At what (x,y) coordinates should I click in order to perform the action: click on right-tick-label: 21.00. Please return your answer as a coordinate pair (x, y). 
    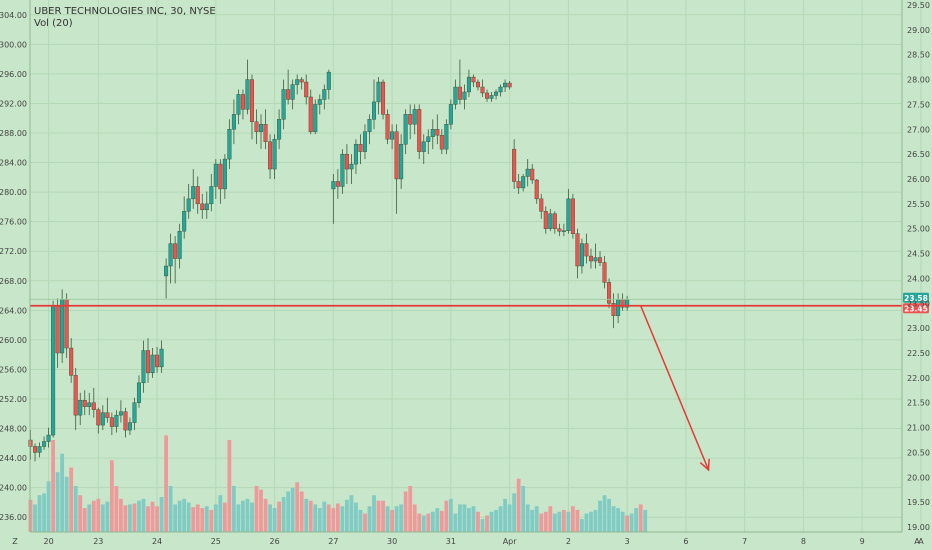
    Looking at the image, I should click on (918, 428).